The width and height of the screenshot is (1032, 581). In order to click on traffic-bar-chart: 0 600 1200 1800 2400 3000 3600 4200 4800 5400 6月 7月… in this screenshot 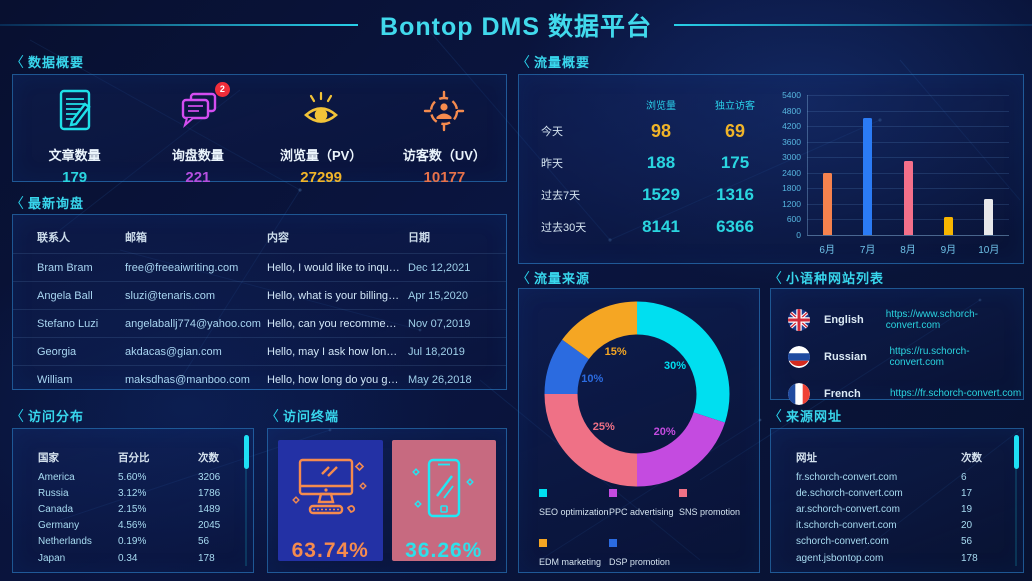, I will do `click(893, 172)`.